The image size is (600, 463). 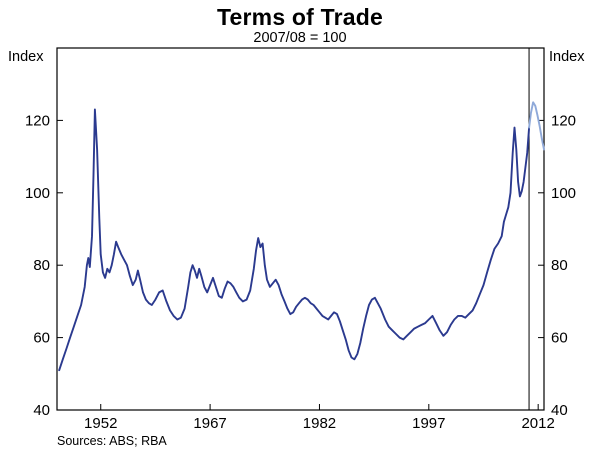 What do you see at coordinates (300, 17) in the screenshot?
I see `chart-title: Terms of Trade` at bounding box center [300, 17].